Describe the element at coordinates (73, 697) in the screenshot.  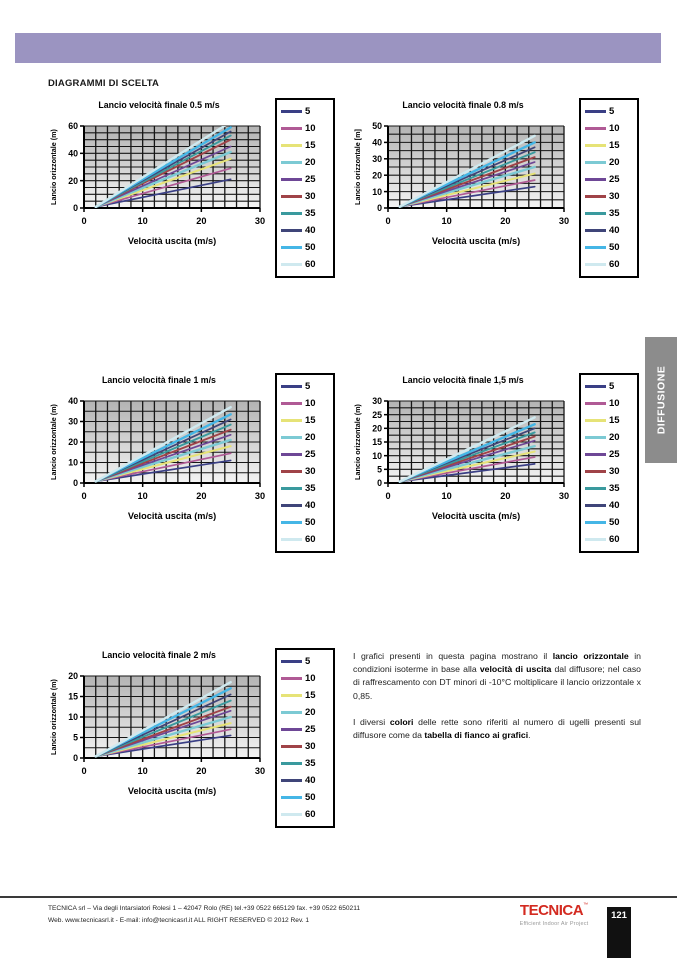
I see `svg-text: 15` at that location.